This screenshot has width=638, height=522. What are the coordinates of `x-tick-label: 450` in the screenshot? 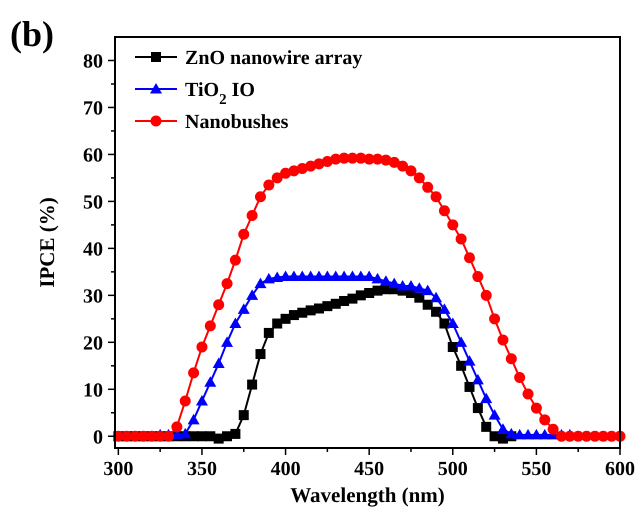 It's located at (369, 469).